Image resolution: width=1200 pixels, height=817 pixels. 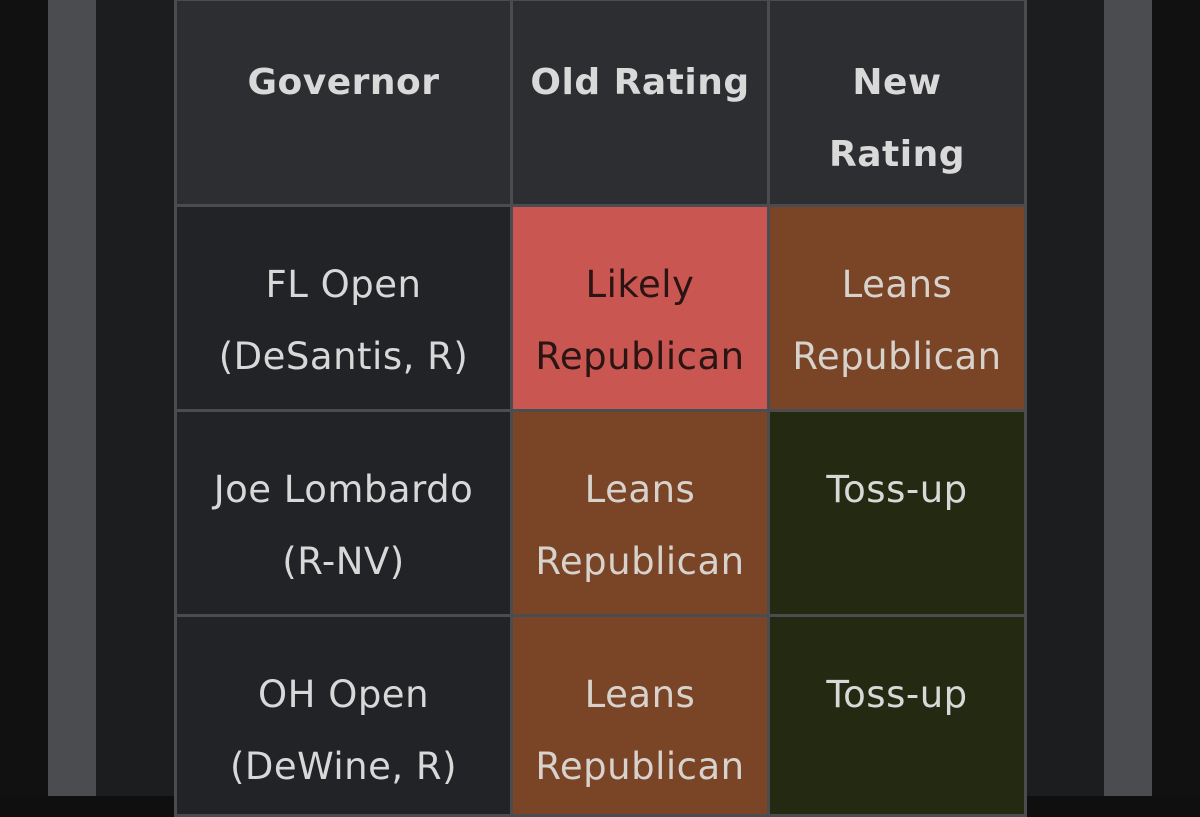 I want to click on governor-detail: (DeSantis, R), so click(x=343, y=356).